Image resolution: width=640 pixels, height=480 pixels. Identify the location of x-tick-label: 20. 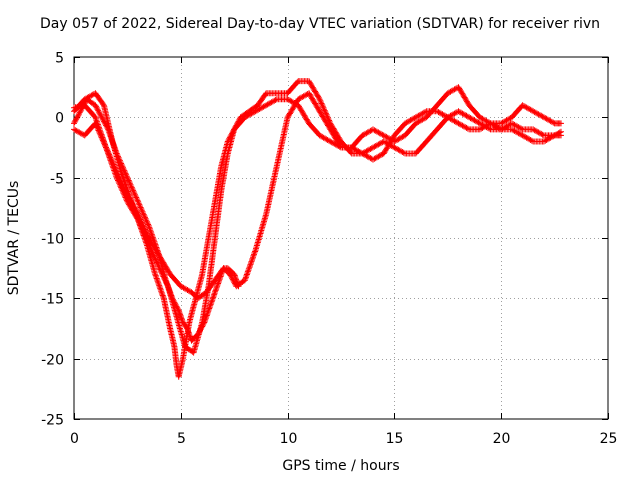
(502, 439).